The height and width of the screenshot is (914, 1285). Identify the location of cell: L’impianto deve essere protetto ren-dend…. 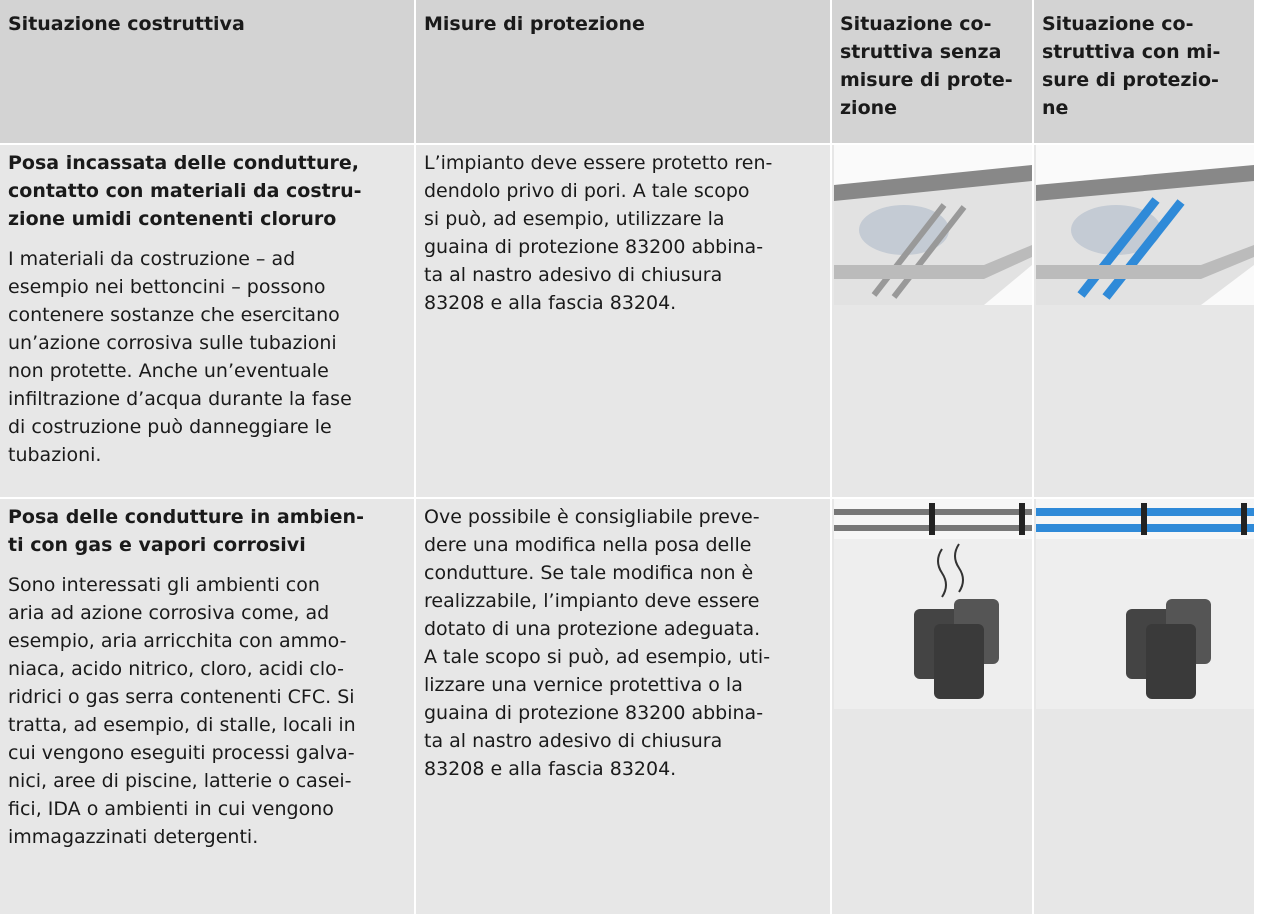
(623, 321).